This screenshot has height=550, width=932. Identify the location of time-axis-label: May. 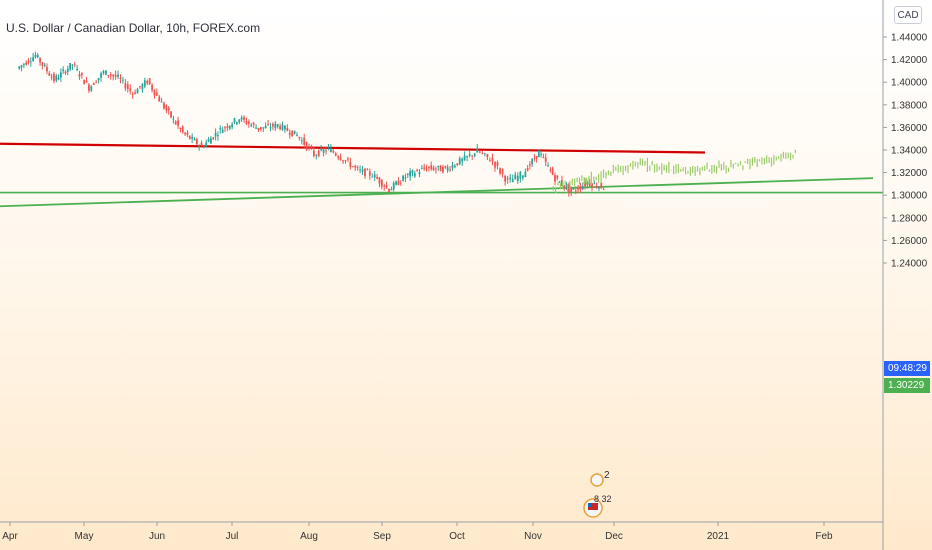
(84, 536).